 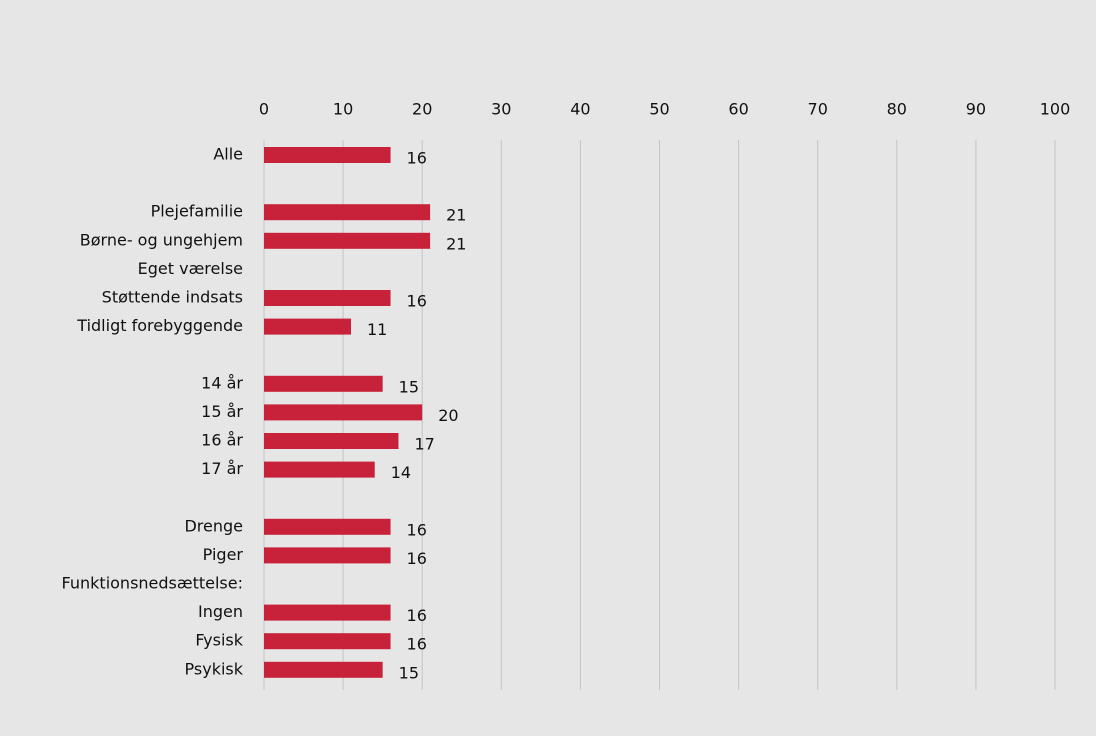 I want to click on x-tick-label: 30, so click(x=501, y=109).